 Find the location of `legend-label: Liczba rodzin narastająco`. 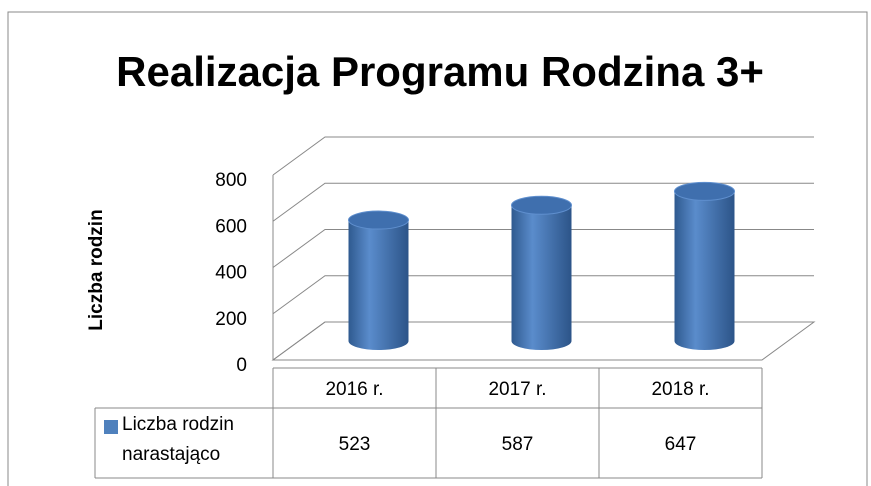

legend-label: Liczba rodzin narastająco is located at coordinates (178, 439).